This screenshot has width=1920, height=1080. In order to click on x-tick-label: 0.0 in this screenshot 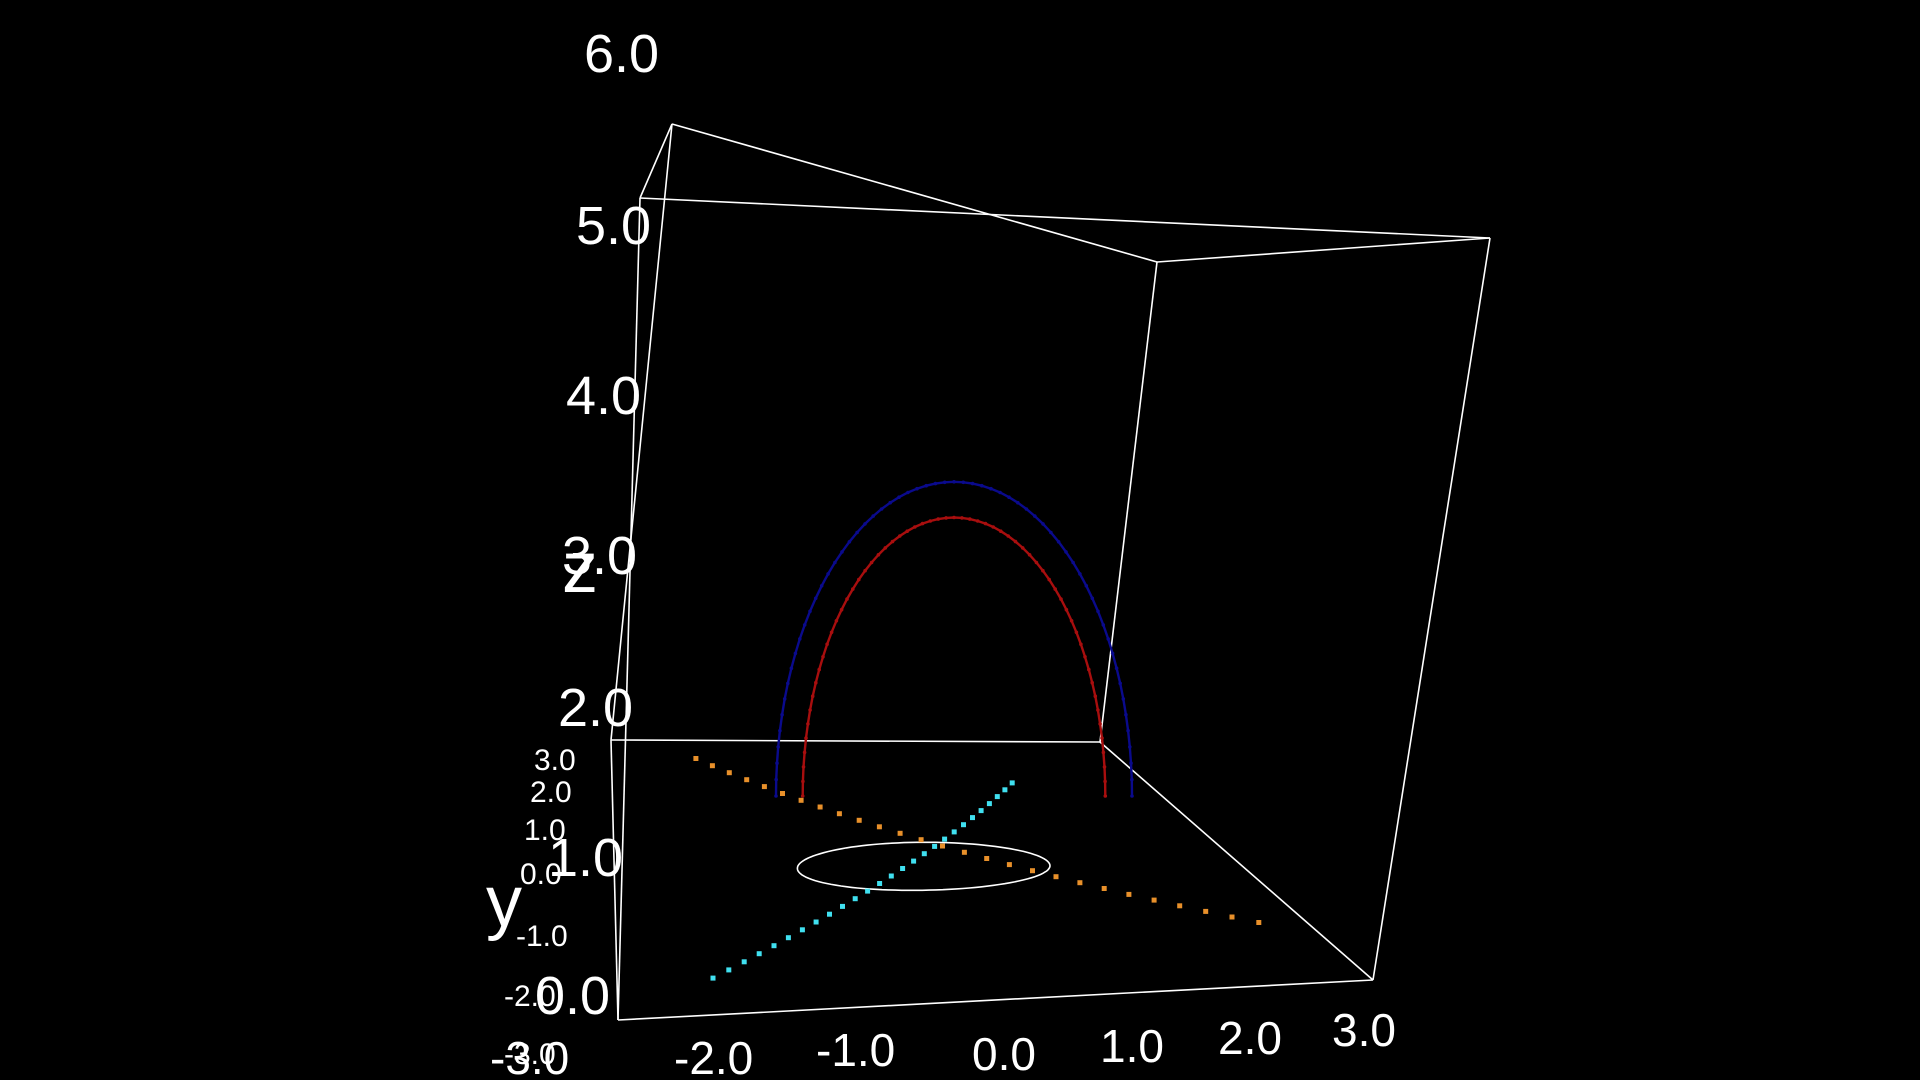, I will do `click(1004, 1054)`.